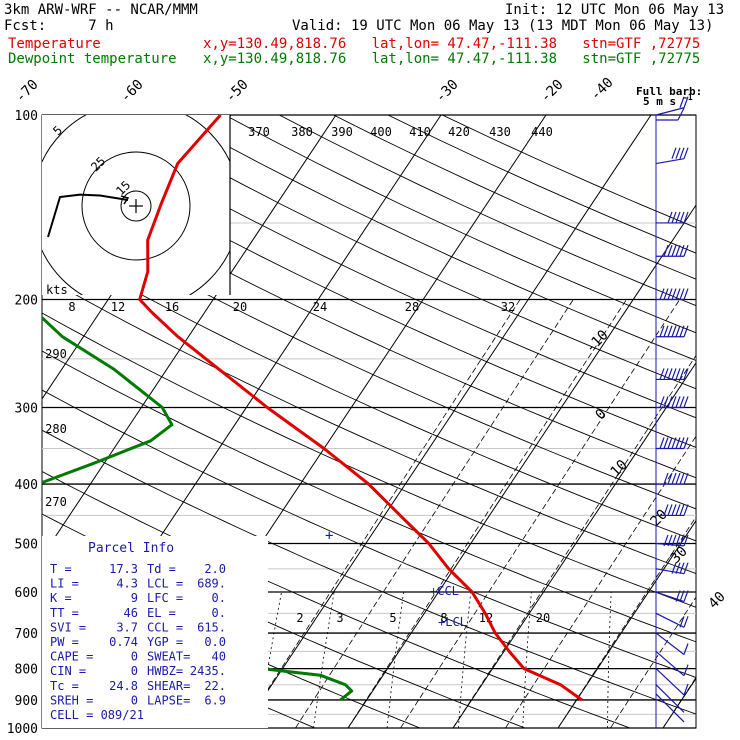 The height and width of the screenshot is (740, 740). I want to click on hodograph-ring, so click(136, 206).